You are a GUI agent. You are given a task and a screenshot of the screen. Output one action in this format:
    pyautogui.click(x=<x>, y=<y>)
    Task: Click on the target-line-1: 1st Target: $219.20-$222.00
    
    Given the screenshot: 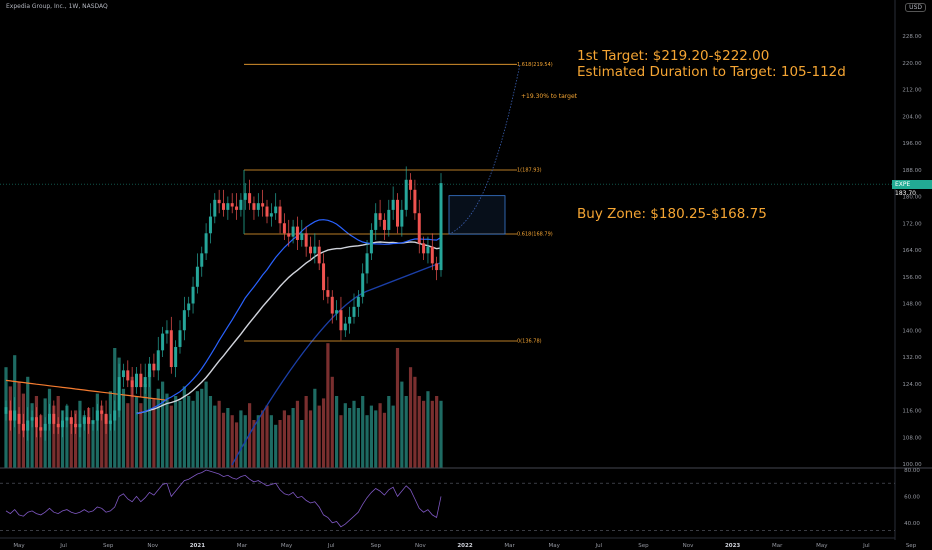 What is the action you would take?
    pyautogui.click(x=673, y=56)
    